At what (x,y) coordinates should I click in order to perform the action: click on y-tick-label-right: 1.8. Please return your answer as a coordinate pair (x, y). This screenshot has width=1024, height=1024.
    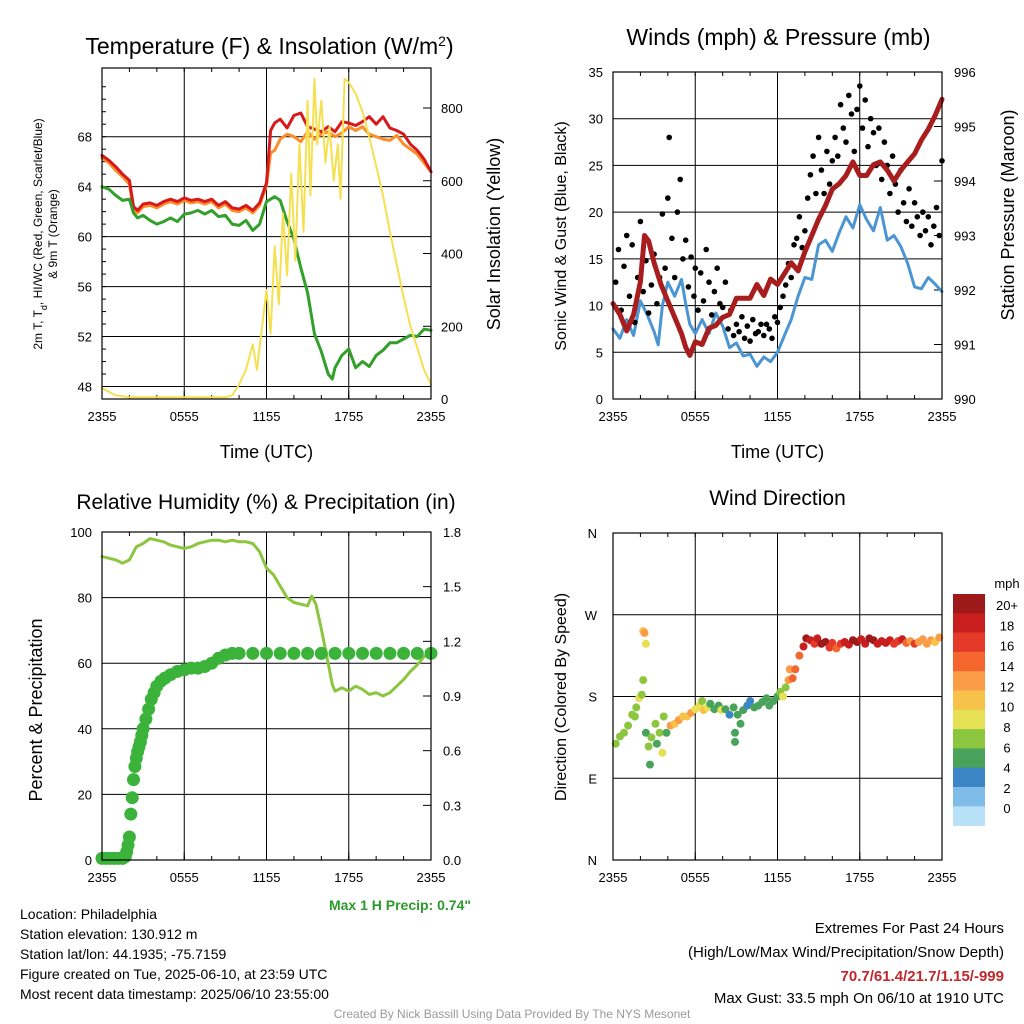
    Looking at the image, I should click on (452, 532).